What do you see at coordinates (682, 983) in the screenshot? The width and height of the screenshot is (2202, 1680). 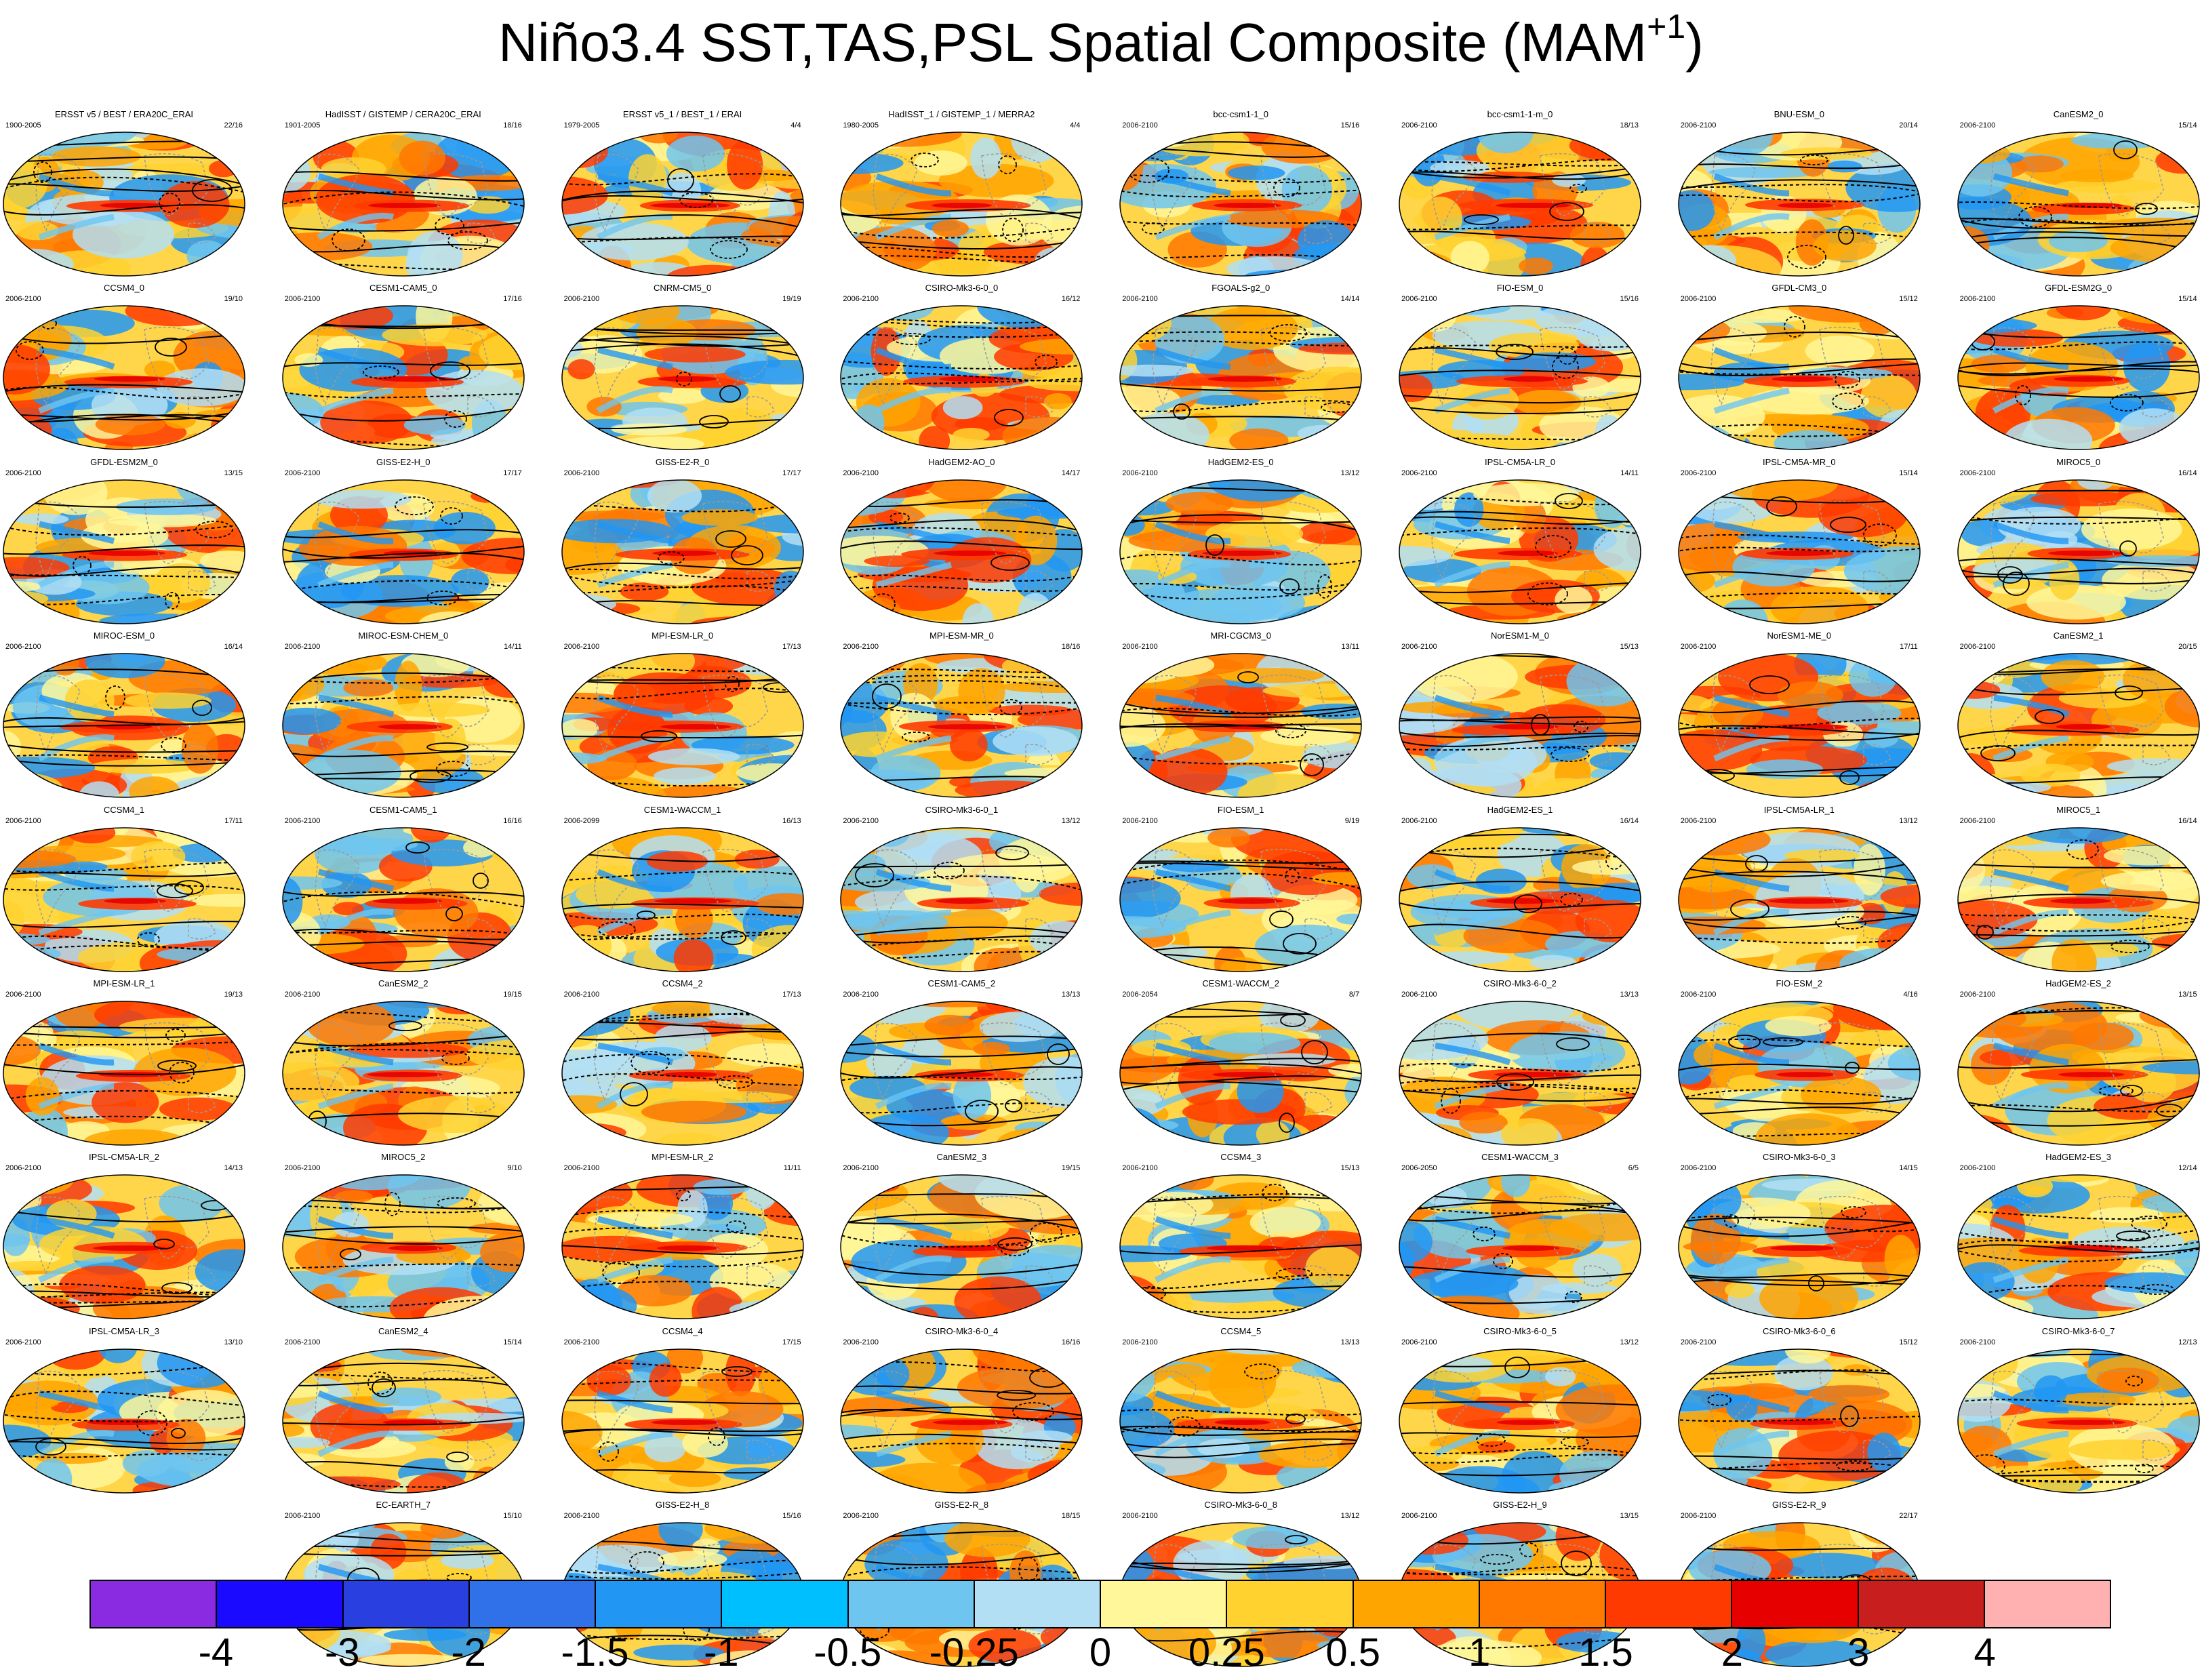 I see `panel-title: CCSM4_2` at bounding box center [682, 983].